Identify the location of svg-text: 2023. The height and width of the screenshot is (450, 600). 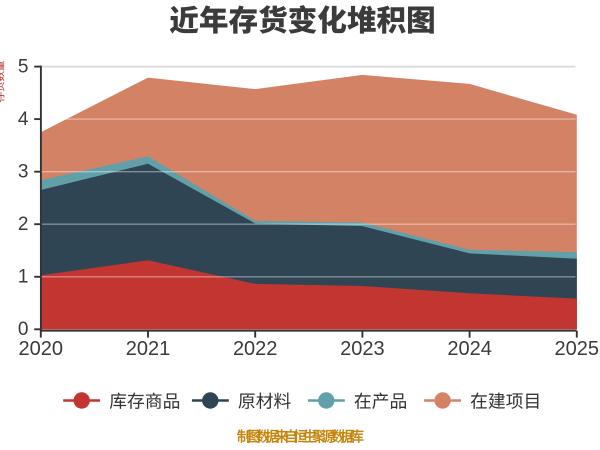
(362, 349).